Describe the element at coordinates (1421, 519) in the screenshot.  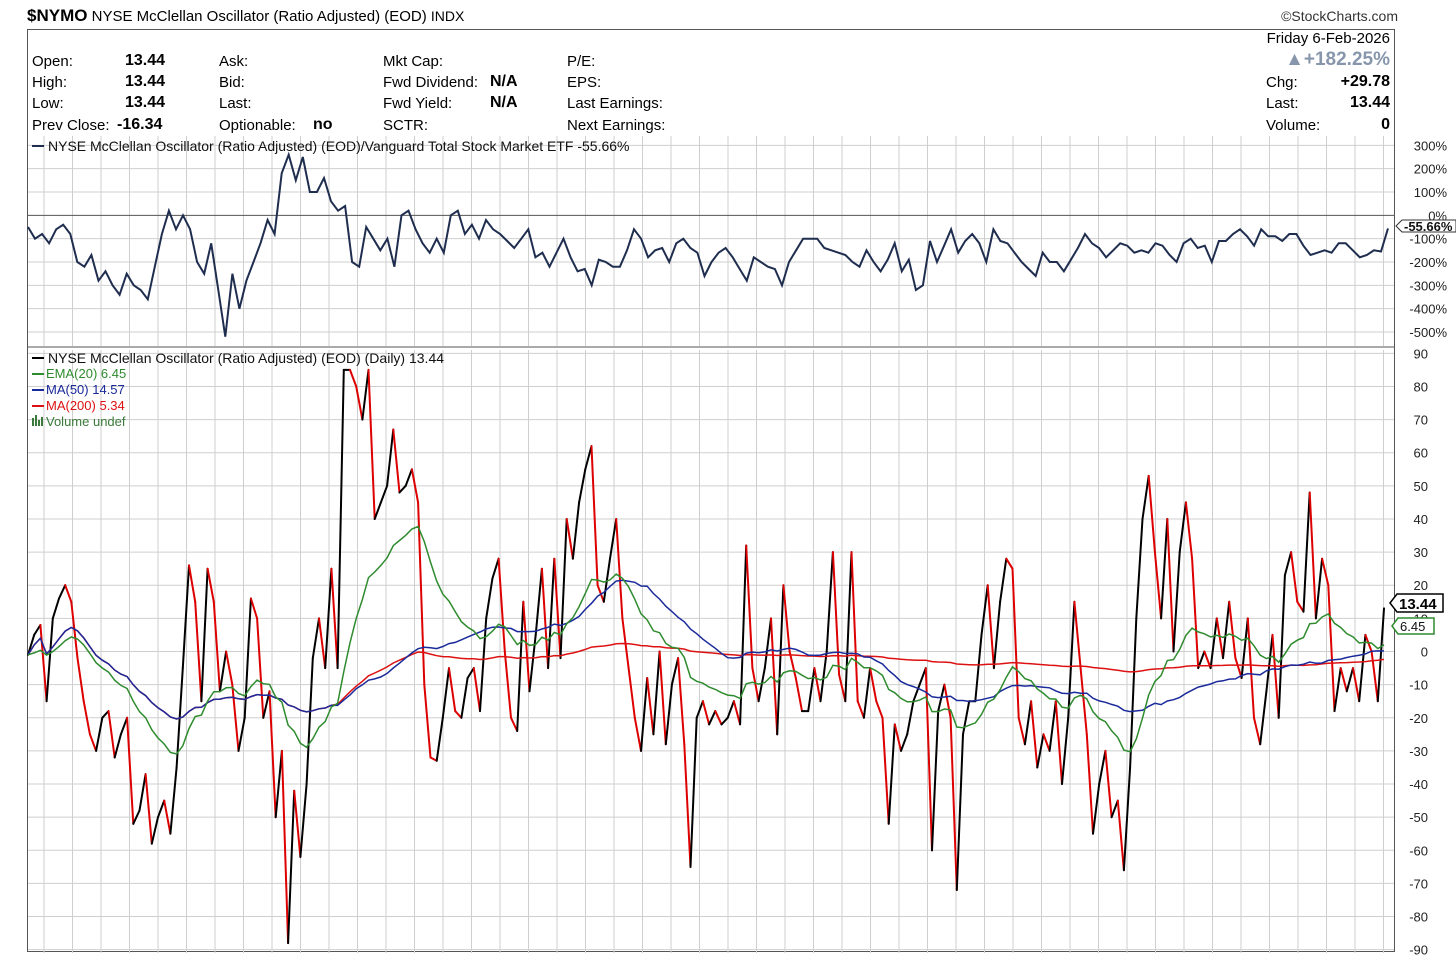
I see `price-ytick-label: 40` at that location.